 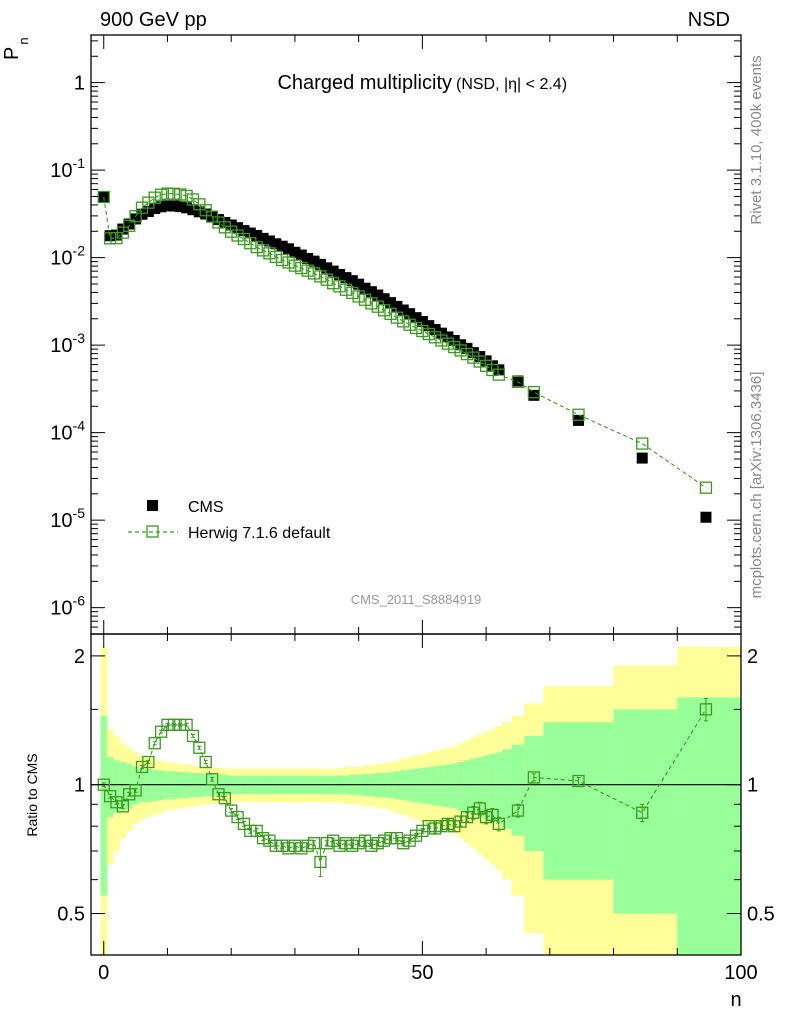 What do you see at coordinates (67, 518) in the screenshot?
I see `main-y-tick-label: 10⁻⁵` at bounding box center [67, 518].